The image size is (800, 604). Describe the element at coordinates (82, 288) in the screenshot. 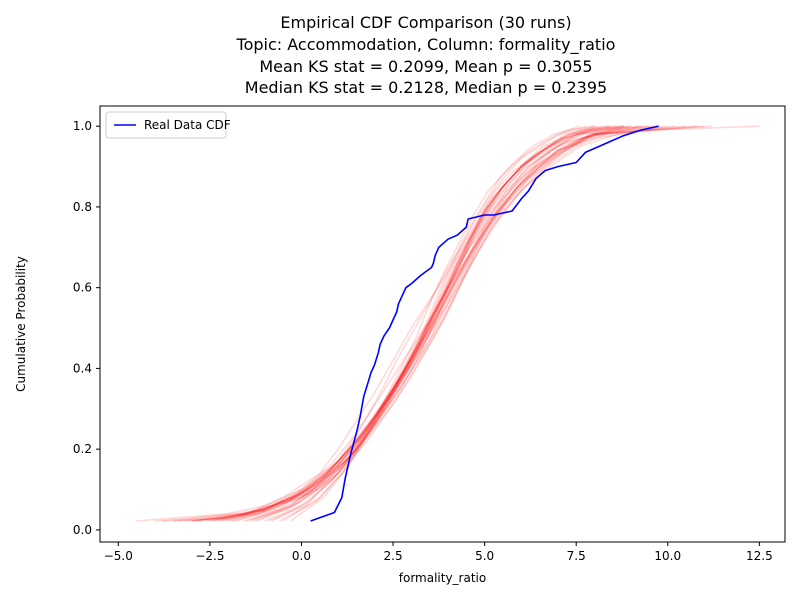

I see `y-tick-label: 0.6` at that location.